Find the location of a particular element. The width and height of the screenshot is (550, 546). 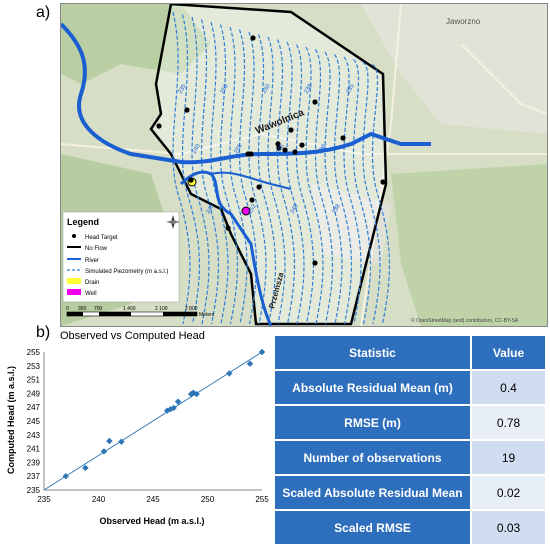

panel-a-label: a) is located at coordinates (43, 12).